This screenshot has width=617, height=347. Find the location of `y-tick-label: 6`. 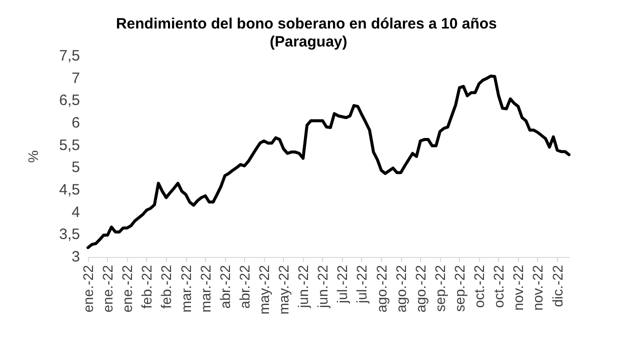

y-tick-label: 6 is located at coordinates (76, 123).